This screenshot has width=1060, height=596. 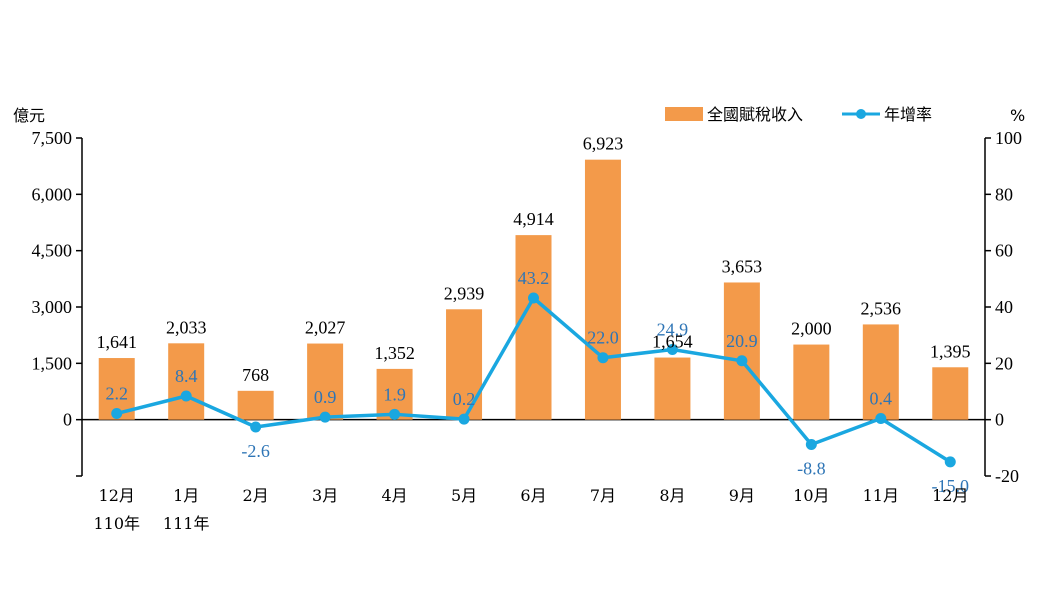 What do you see at coordinates (673, 330) in the screenshot?
I see `growth-rate-label: 24.9` at bounding box center [673, 330].